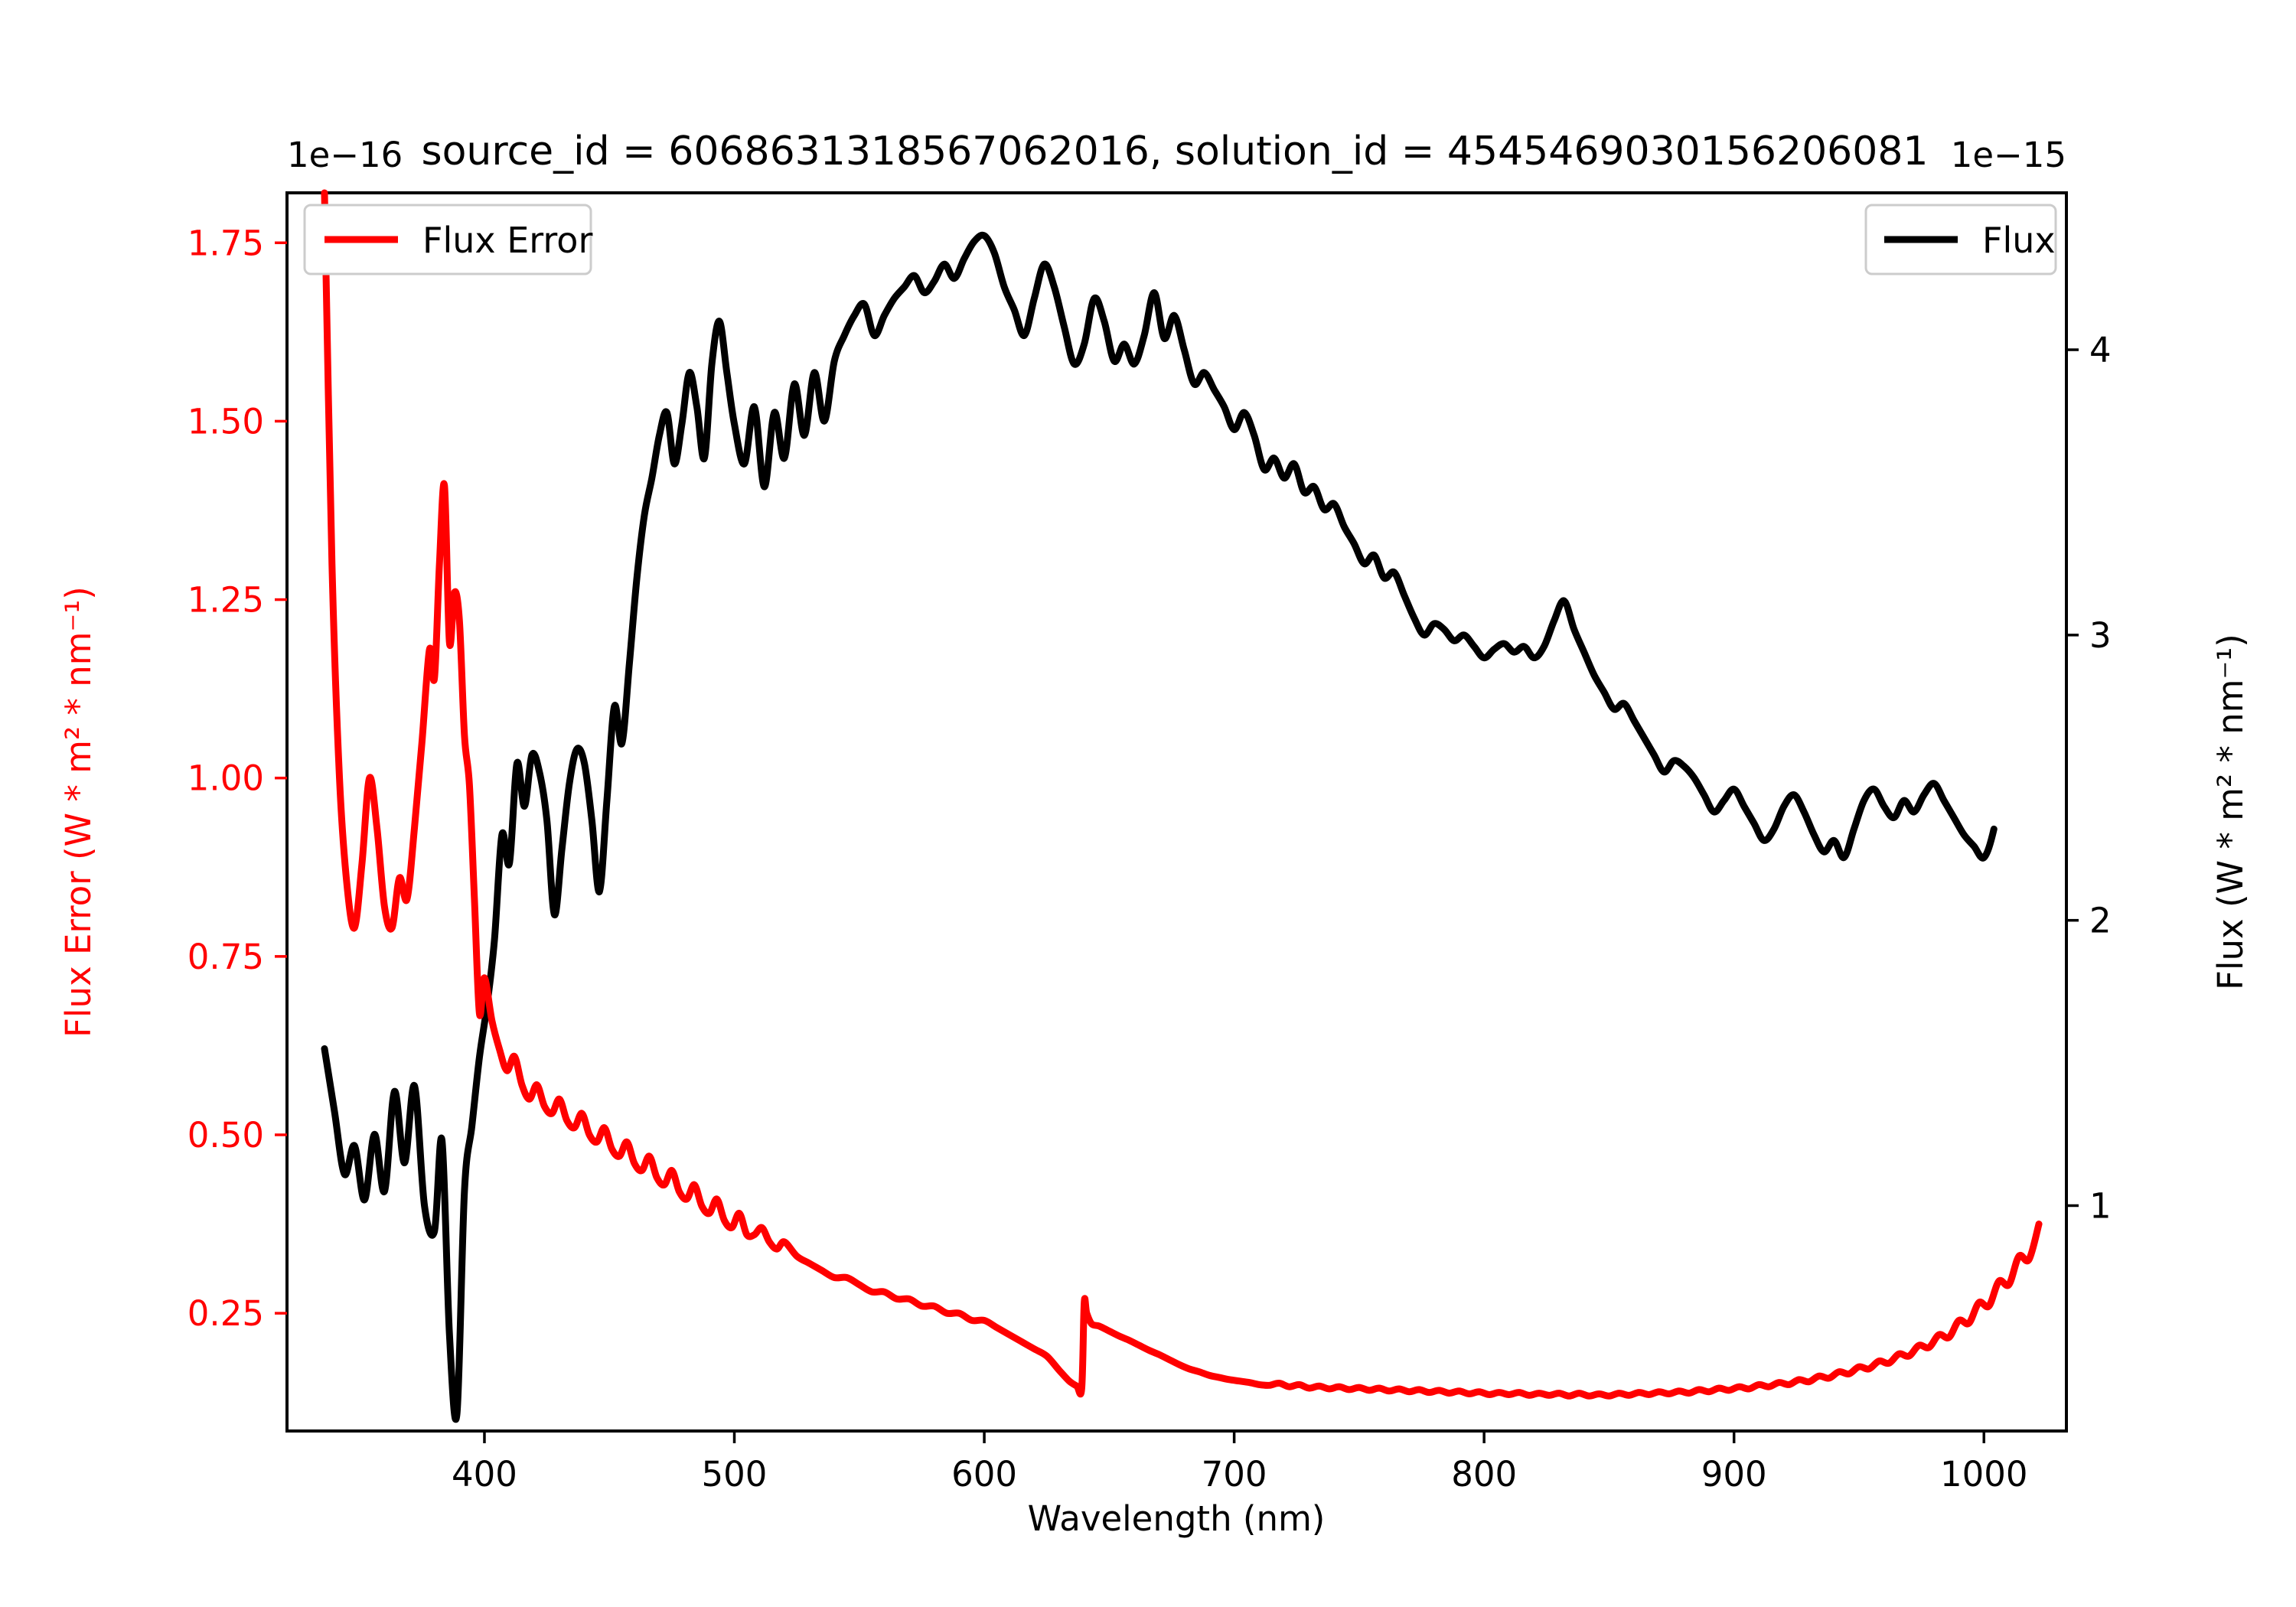 The height and width of the screenshot is (1607, 2296). What do you see at coordinates (226, 778) in the screenshot?
I see `left-y-tick-label: 1.00` at bounding box center [226, 778].